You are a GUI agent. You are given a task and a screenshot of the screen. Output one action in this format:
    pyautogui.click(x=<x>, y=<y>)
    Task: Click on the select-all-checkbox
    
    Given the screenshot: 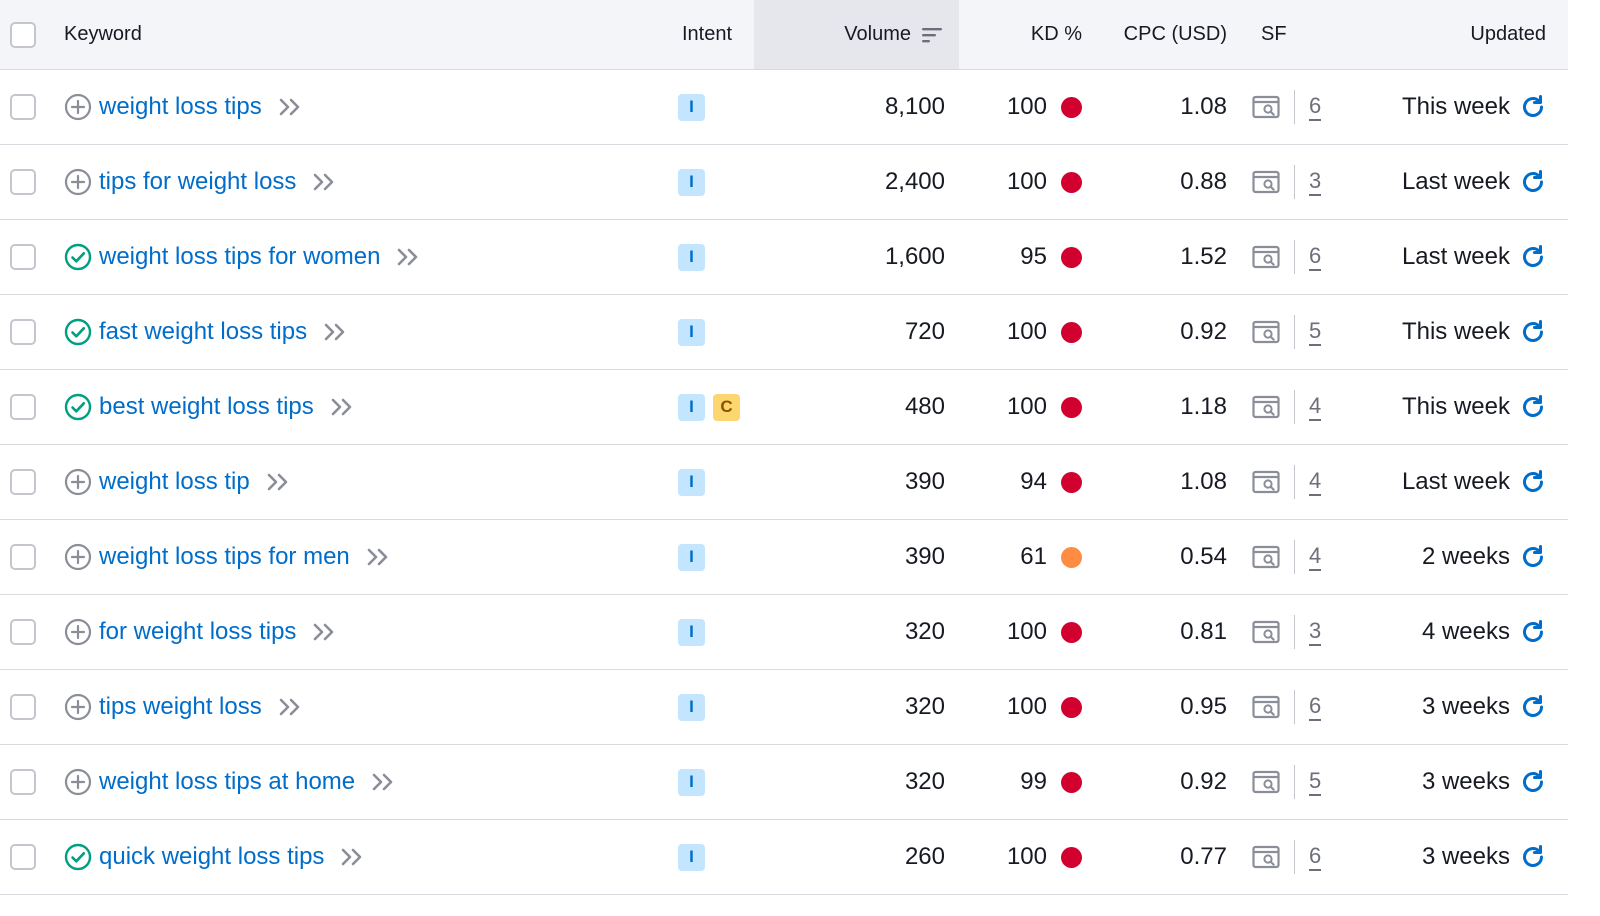 What is the action you would take?
    pyautogui.click(x=23, y=34)
    